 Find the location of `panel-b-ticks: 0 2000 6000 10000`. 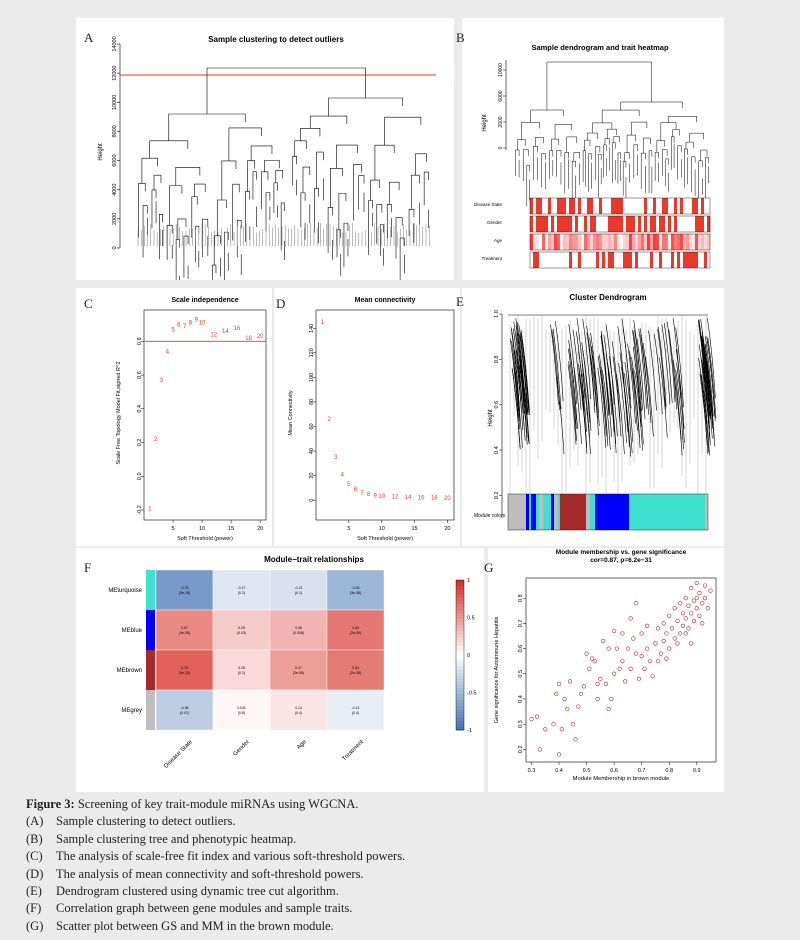

panel-b-ticks: 0 2000 6000 10000 is located at coordinates (502, 106).